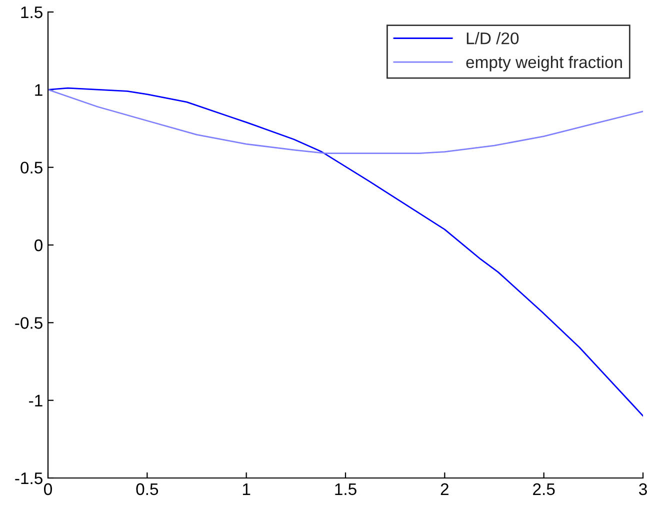 The height and width of the screenshot is (508, 647). What do you see at coordinates (38, 245) in the screenshot?
I see `y-tick-label: 0` at bounding box center [38, 245].